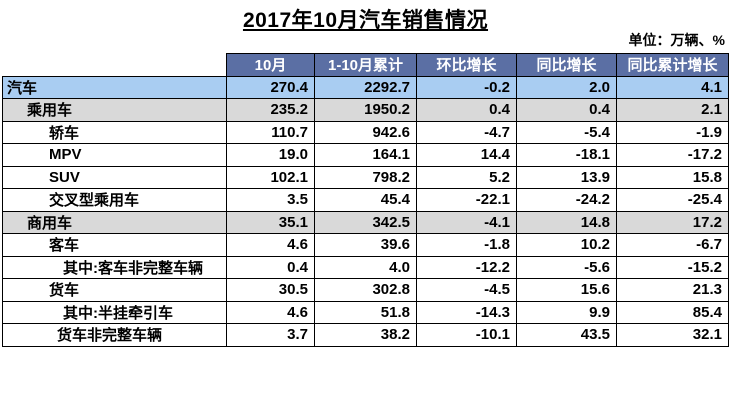 This screenshot has width=731, height=405. Describe the element at coordinates (114, 155) in the screenshot. I see `row-label: MPV` at that location.